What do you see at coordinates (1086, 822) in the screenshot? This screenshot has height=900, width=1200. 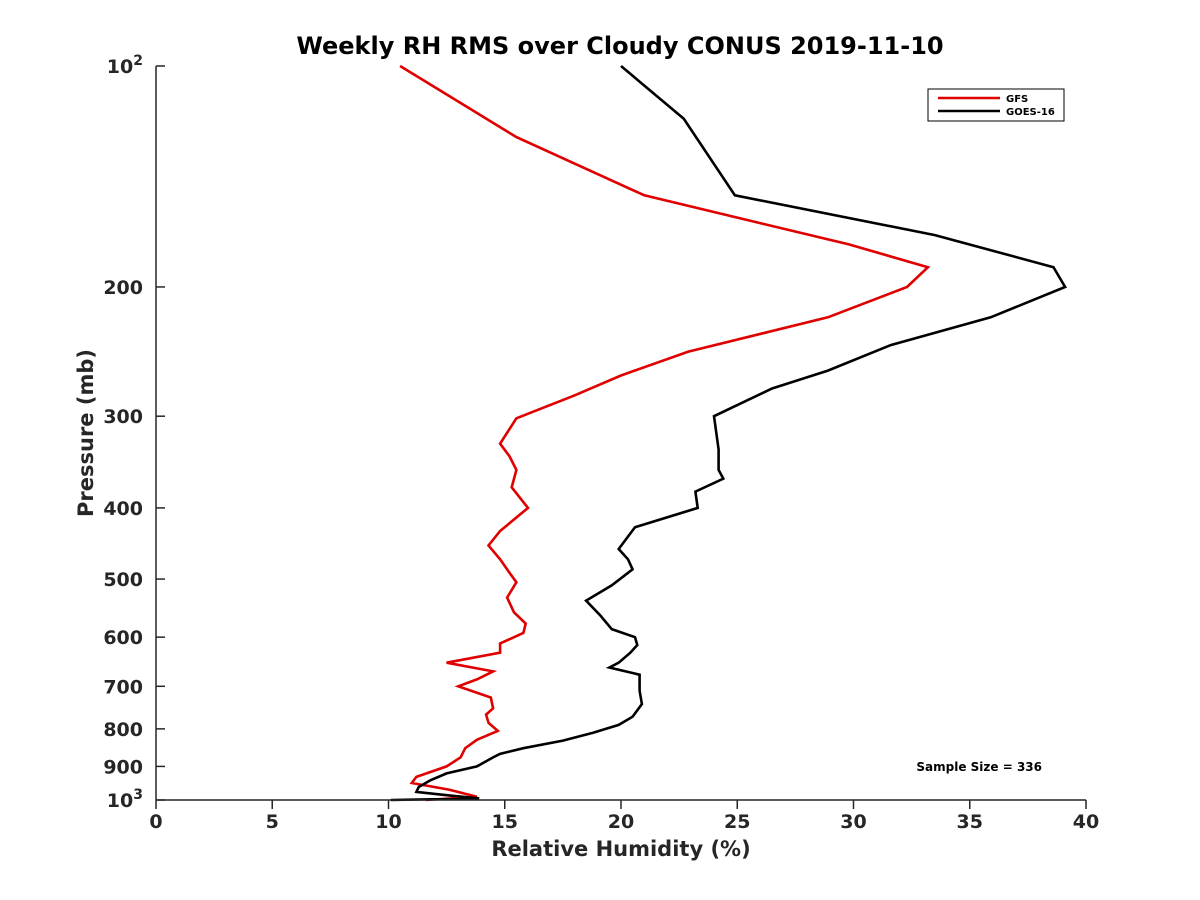 I see `x-tick-label: 40` at bounding box center [1086, 822].